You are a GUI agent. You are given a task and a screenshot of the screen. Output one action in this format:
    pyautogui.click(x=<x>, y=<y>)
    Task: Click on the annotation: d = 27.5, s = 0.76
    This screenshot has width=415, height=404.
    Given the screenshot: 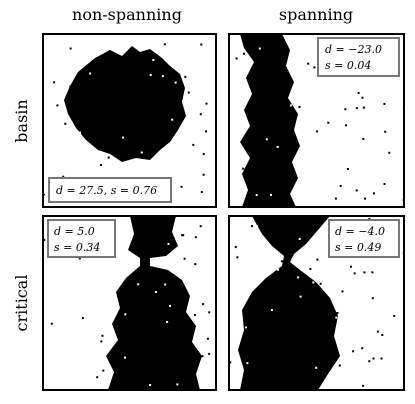 What is the action you would take?
    pyautogui.click(x=106, y=190)
    